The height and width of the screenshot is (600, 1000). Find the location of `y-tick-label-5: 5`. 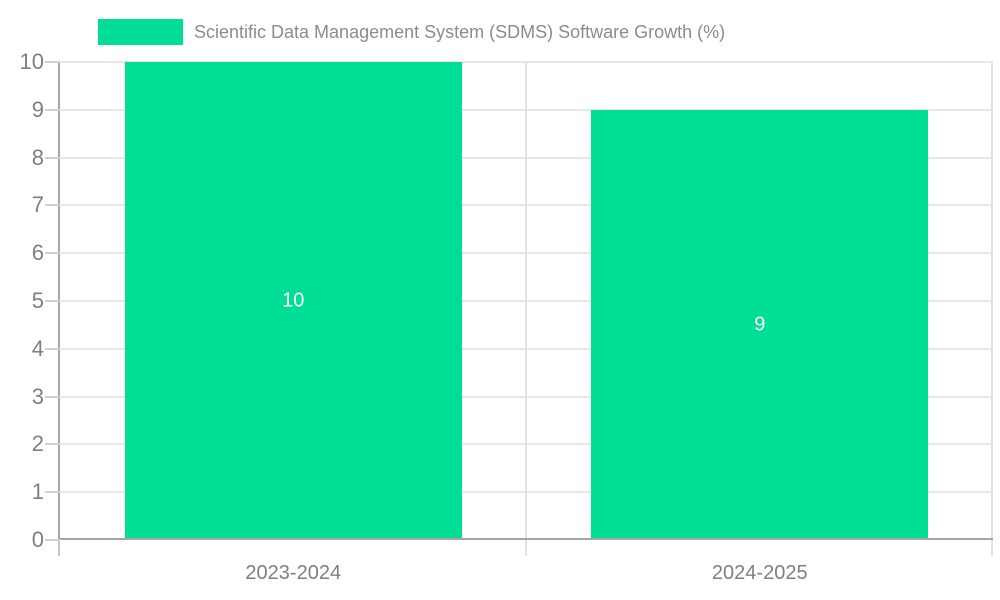

y-tick-label-5: 5 is located at coordinates (37, 300).